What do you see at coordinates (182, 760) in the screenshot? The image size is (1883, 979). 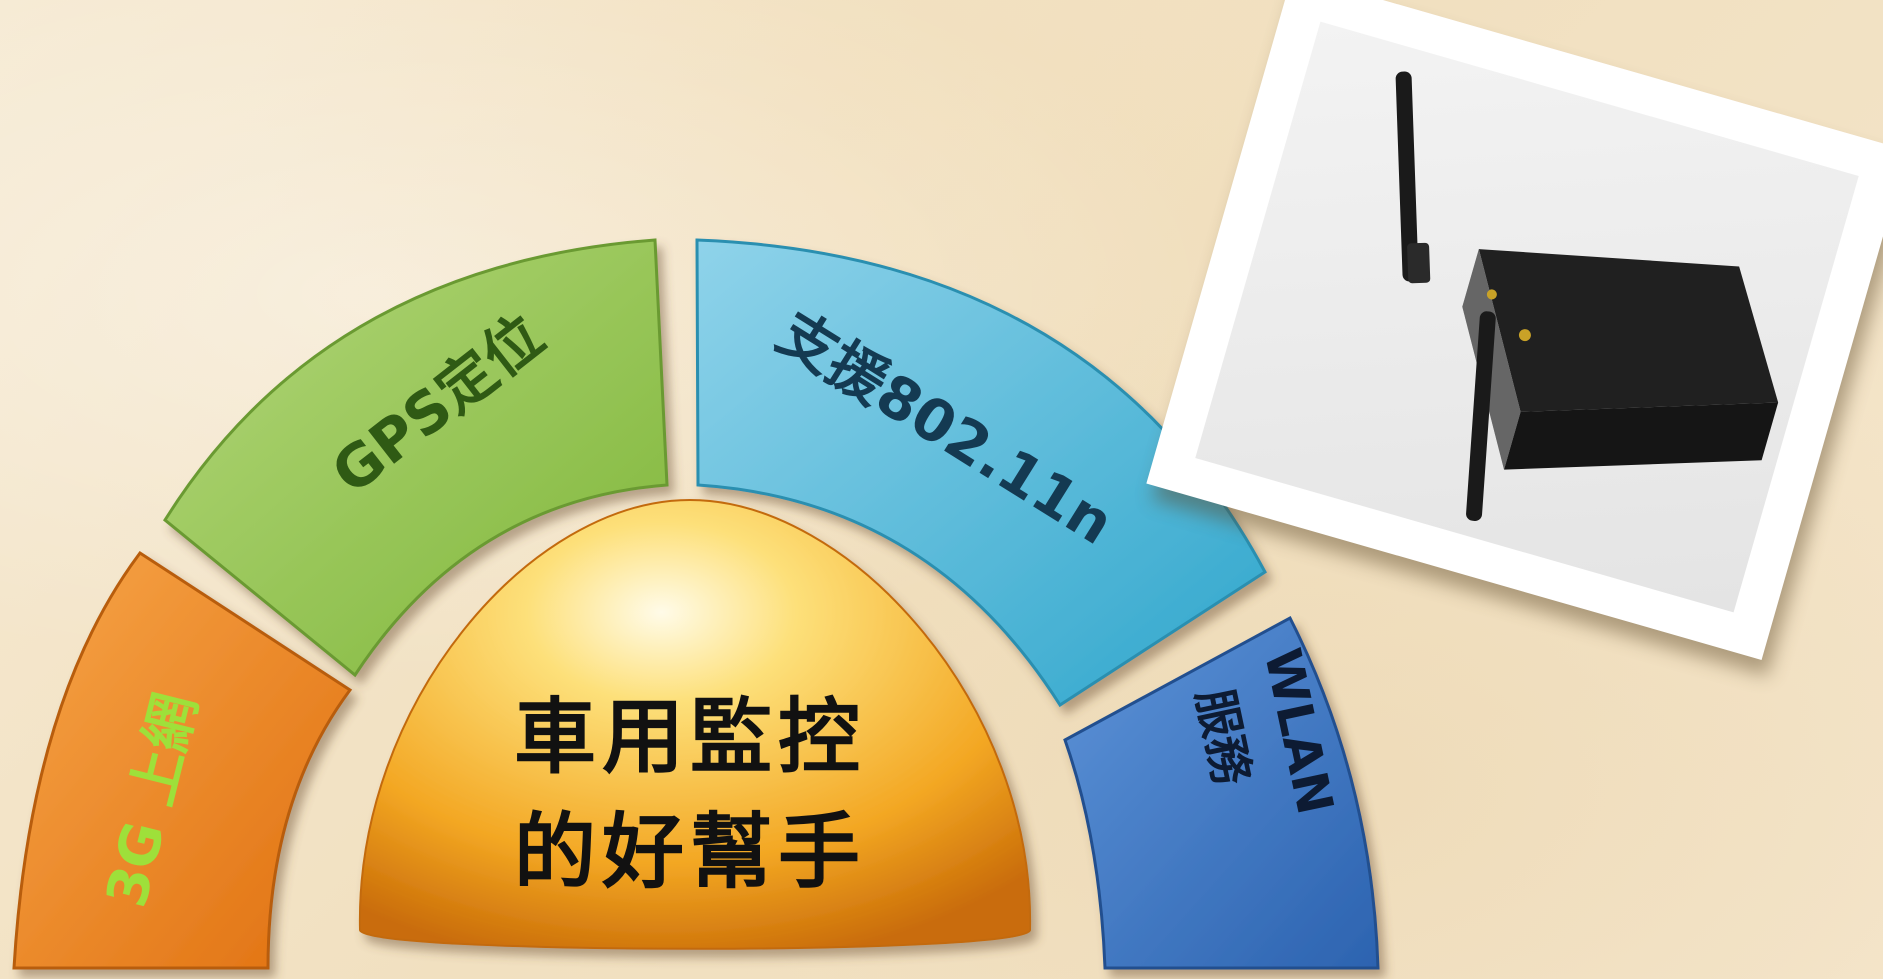 I see `segment-3g` at bounding box center [182, 760].